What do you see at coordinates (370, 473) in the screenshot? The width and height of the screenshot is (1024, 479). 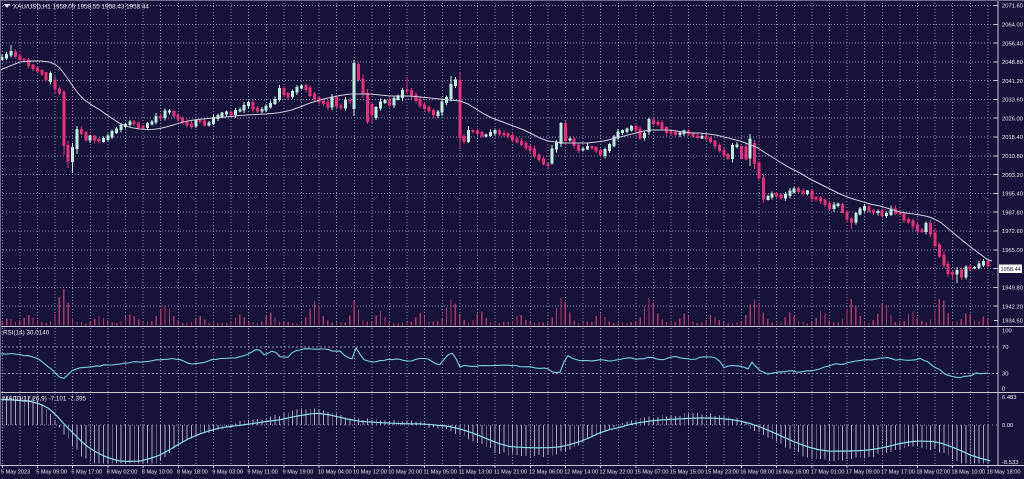 I see `svg-text: 10 May 12:00` at bounding box center [370, 473].